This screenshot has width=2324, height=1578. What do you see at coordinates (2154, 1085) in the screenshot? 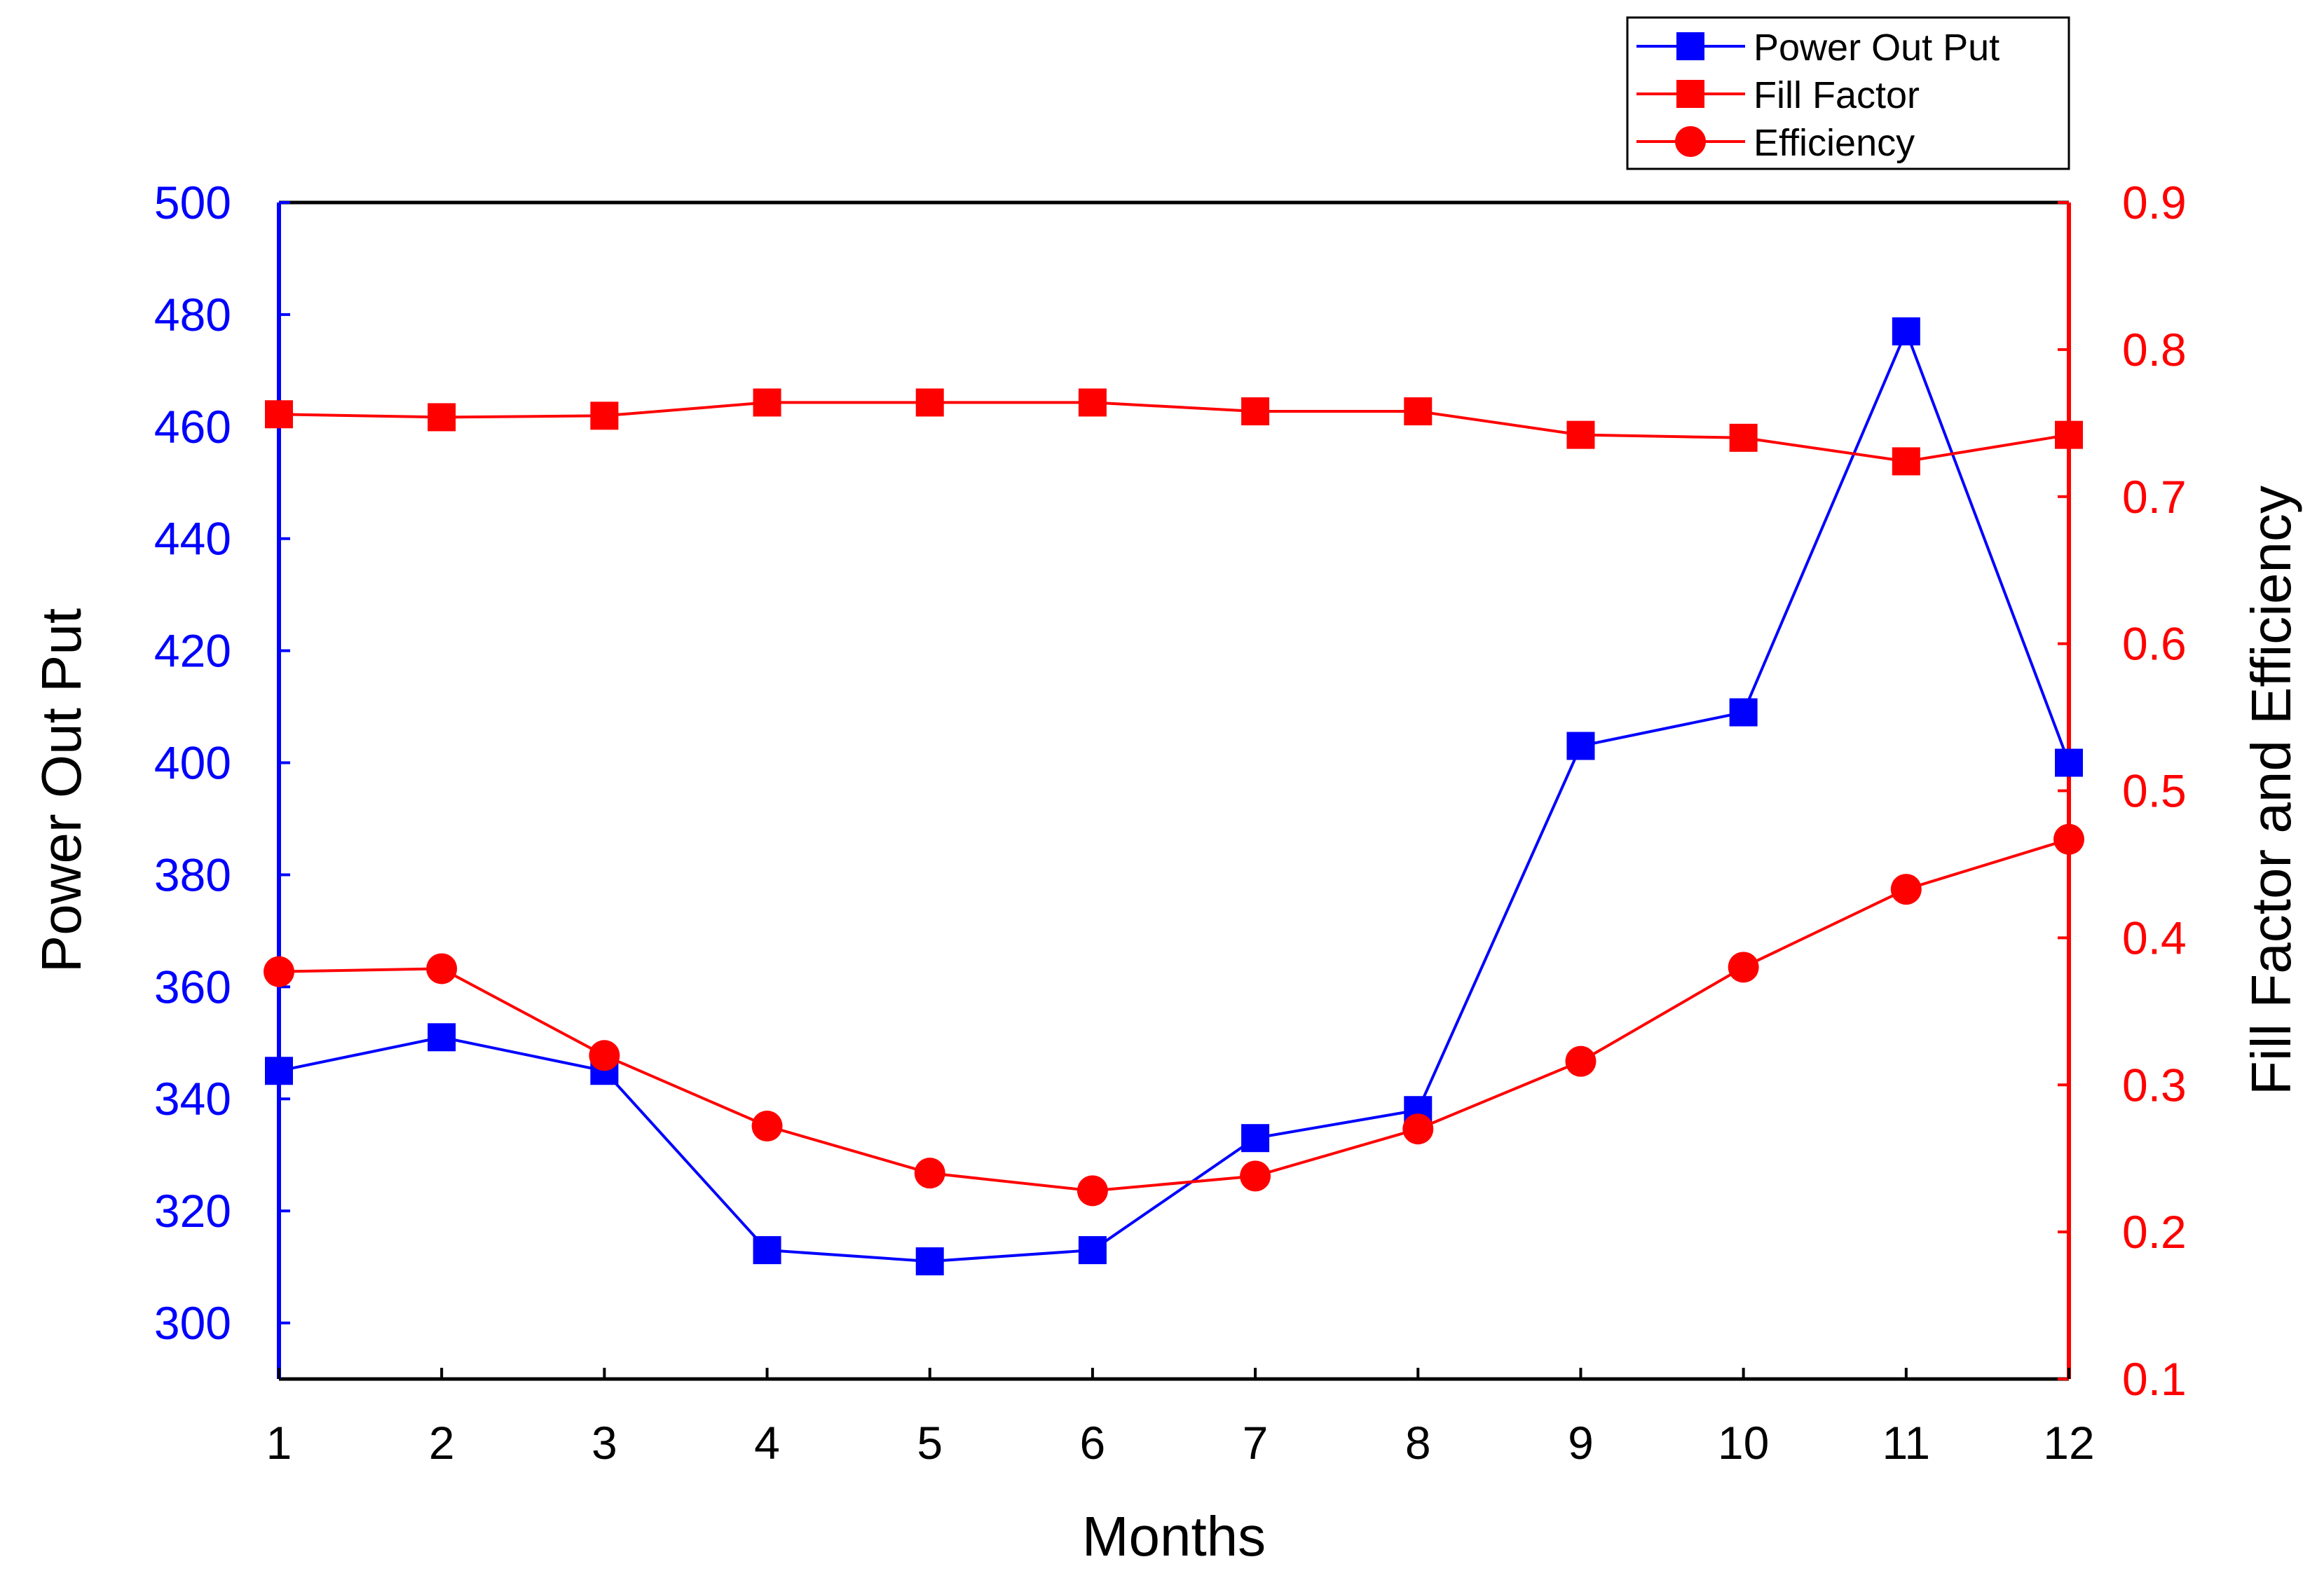
I see `right-y-tick-label: 0.3` at bounding box center [2154, 1085].